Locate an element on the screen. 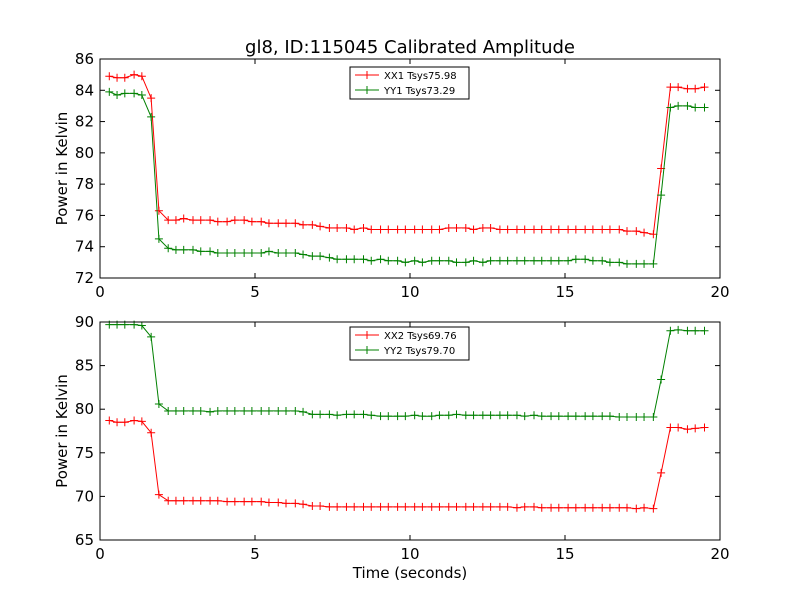 This screenshot has width=800, height=605. legend-marker is located at coordinates (367, 75).